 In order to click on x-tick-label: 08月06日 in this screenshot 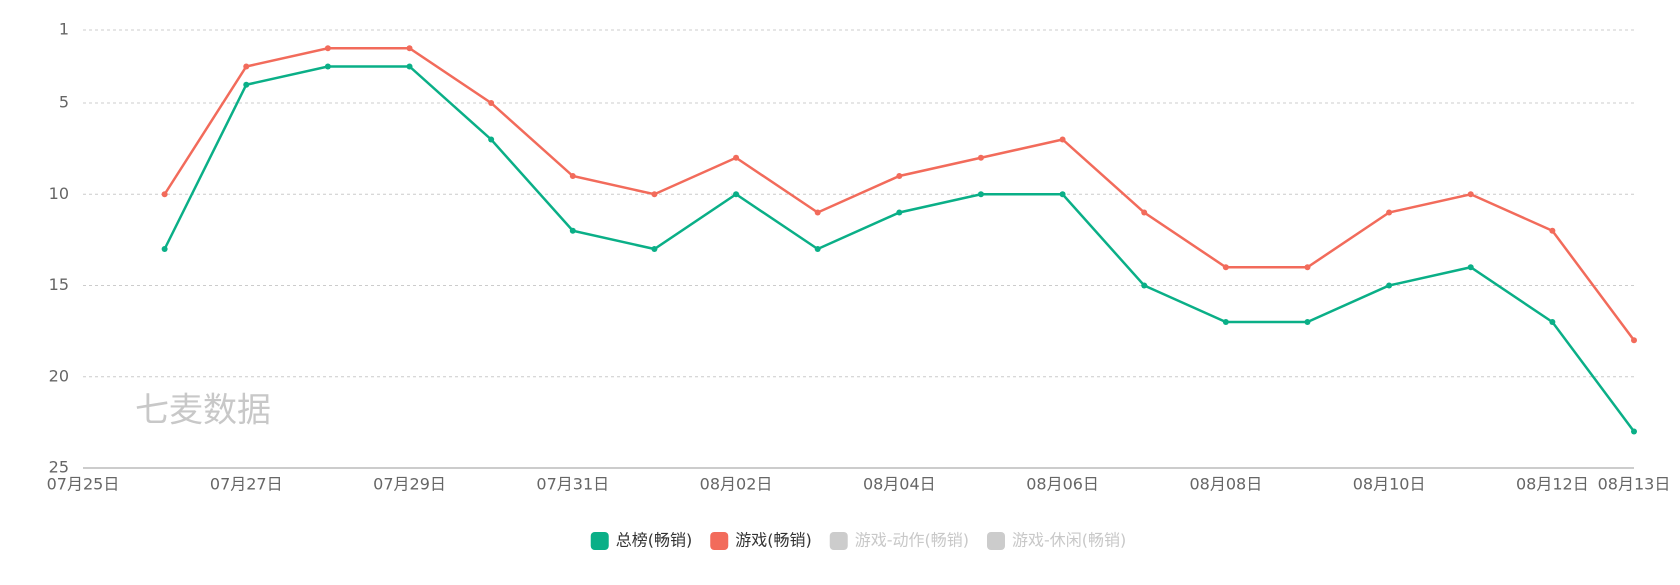, I will do `click(1062, 484)`.